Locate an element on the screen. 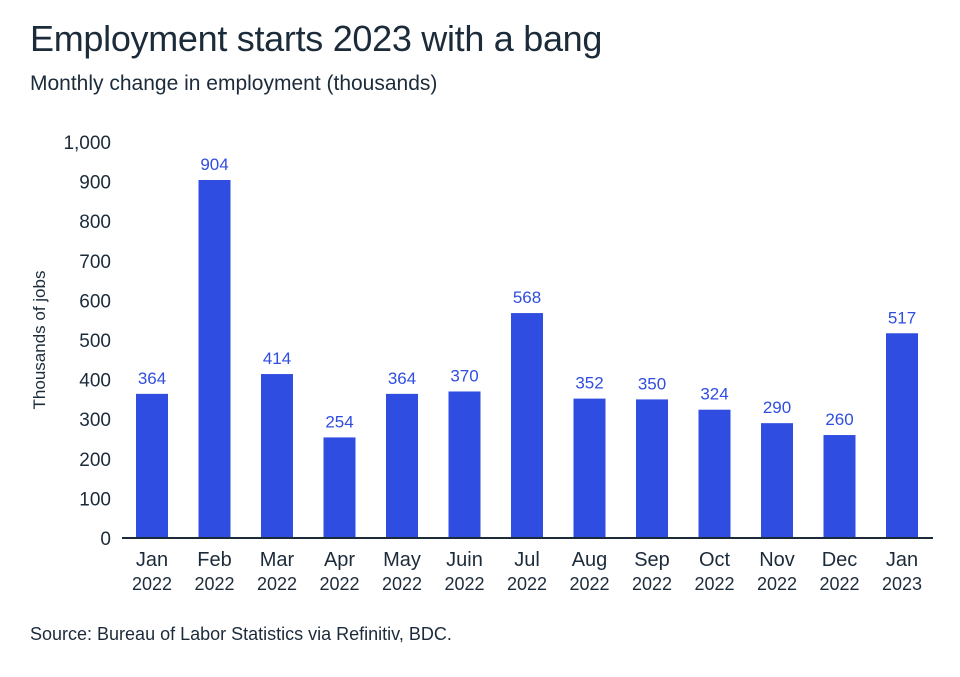  x-tick-year-label: 2023 is located at coordinates (902, 584).